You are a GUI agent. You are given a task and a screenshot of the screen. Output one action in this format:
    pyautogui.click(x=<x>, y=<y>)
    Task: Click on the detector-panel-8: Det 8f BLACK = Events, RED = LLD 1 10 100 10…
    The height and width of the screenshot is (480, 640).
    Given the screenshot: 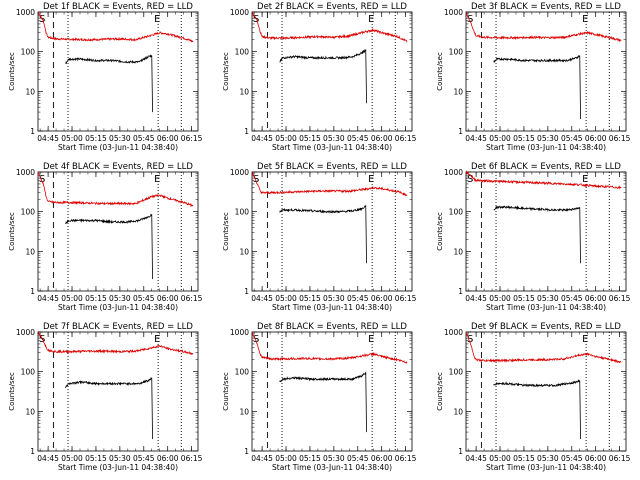 What is the action you would take?
    pyautogui.click(x=319, y=397)
    